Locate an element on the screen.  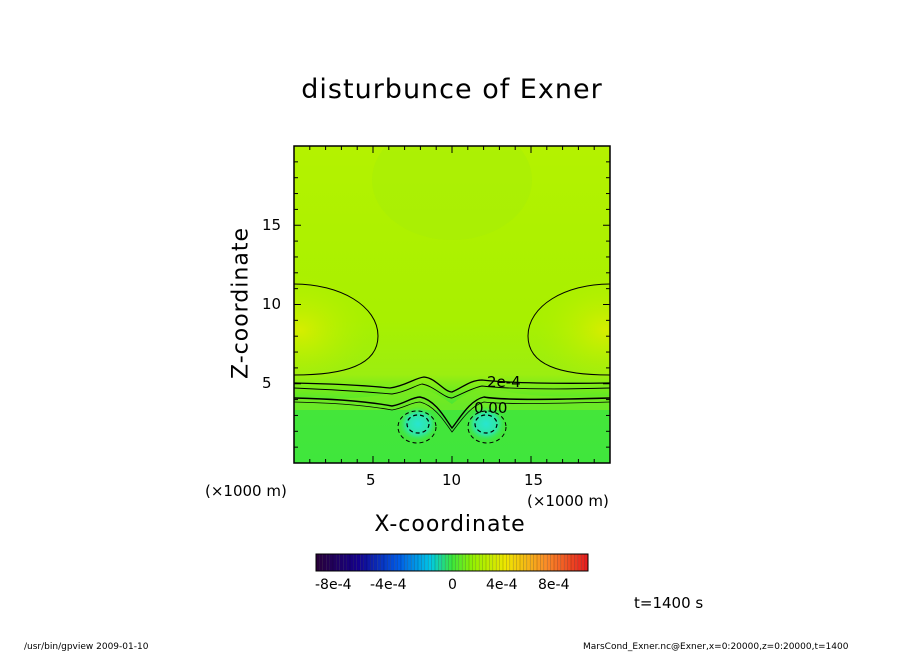
contour-label-2e-4: 2e-4 is located at coordinates (504, 382).